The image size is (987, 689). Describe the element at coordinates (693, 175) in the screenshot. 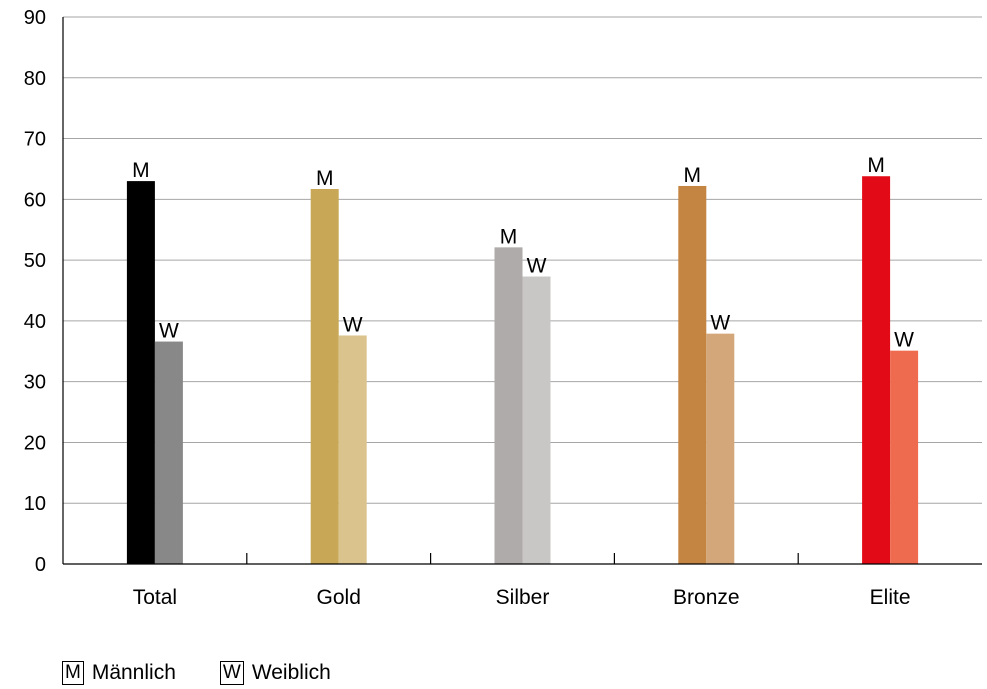

I see `bar-label-bronze-m: M` at that location.